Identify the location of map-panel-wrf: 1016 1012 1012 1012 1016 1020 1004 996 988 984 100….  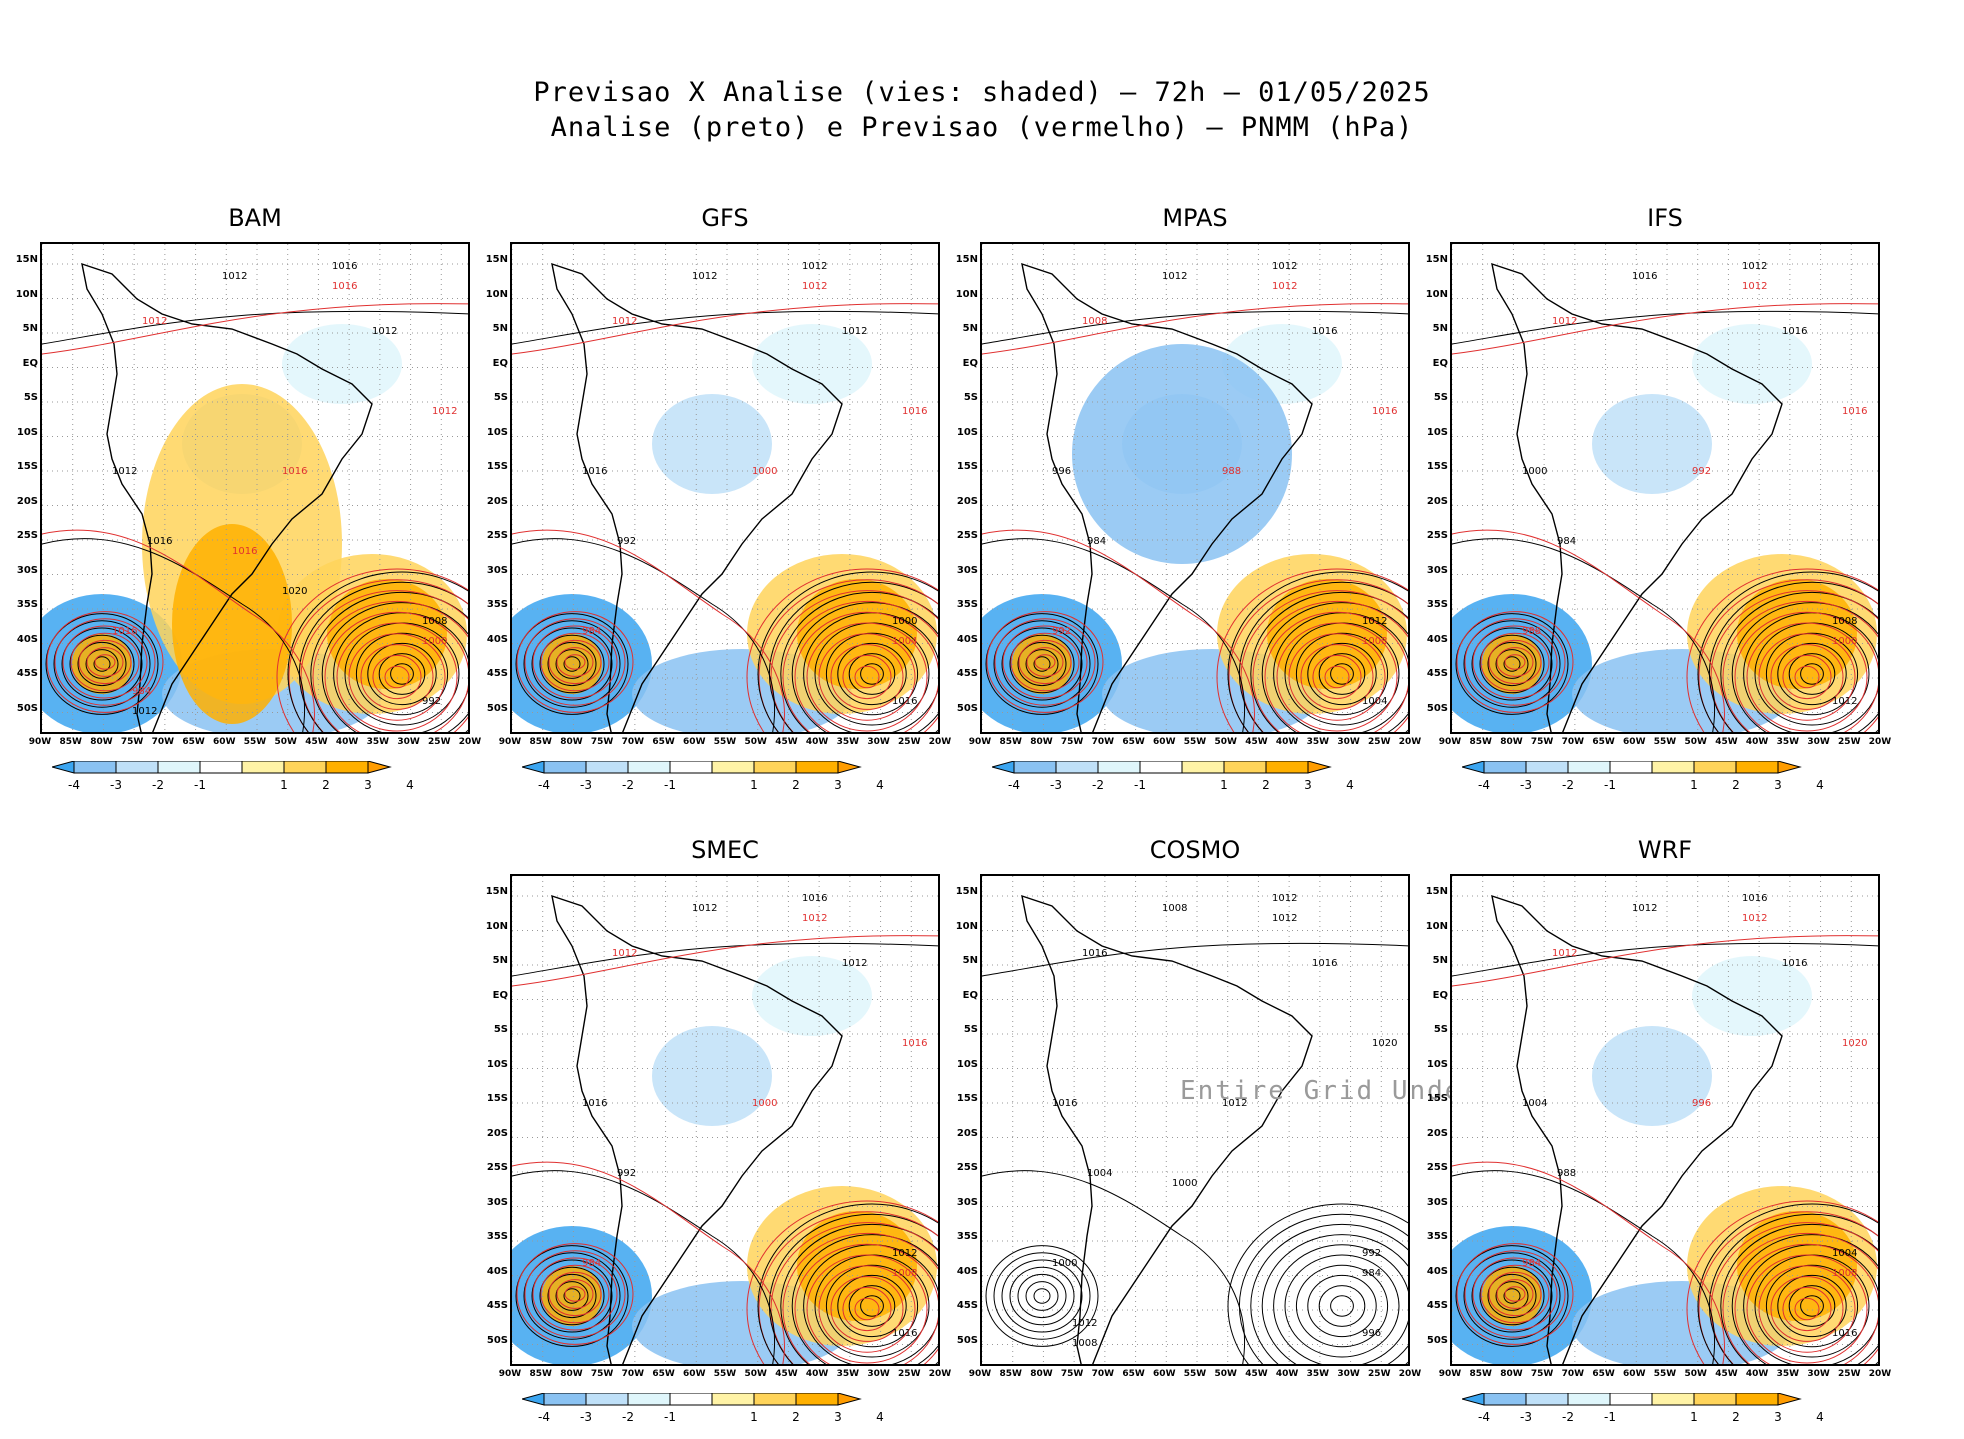
(1665, 1120).